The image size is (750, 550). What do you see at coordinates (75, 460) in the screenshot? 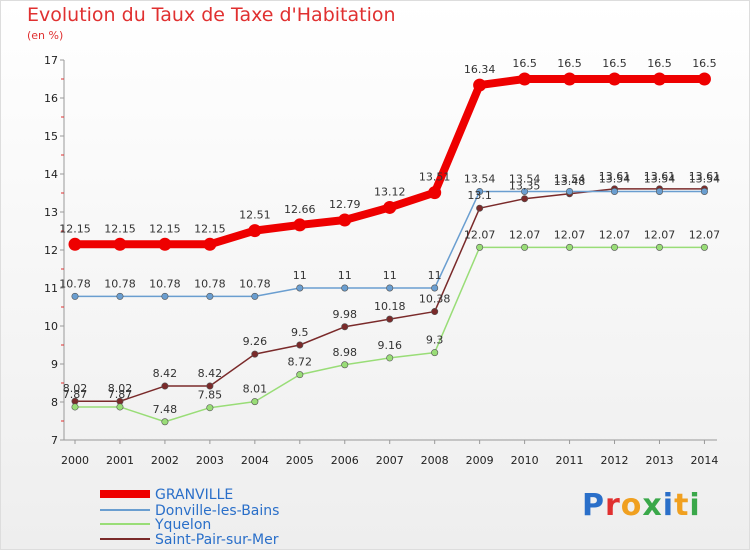
I see `x-tick-label: 2000` at bounding box center [75, 460].